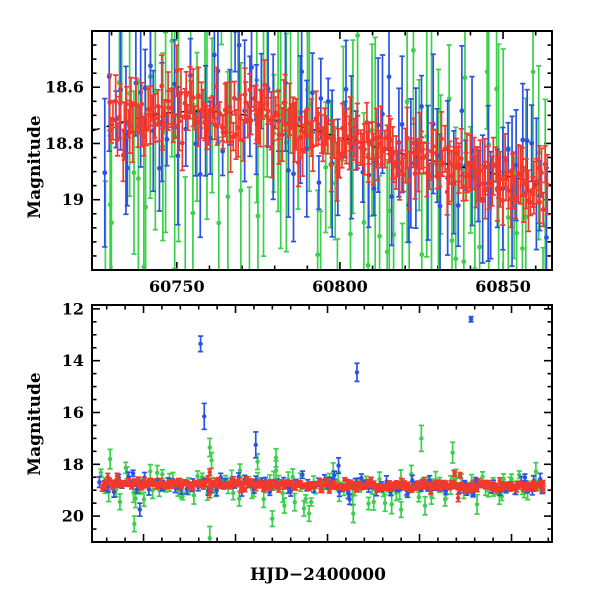 The height and width of the screenshot is (600, 600). Describe the element at coordinates (340, 286) in the screenshot. I see `x-tick-label: 60800` at that location.